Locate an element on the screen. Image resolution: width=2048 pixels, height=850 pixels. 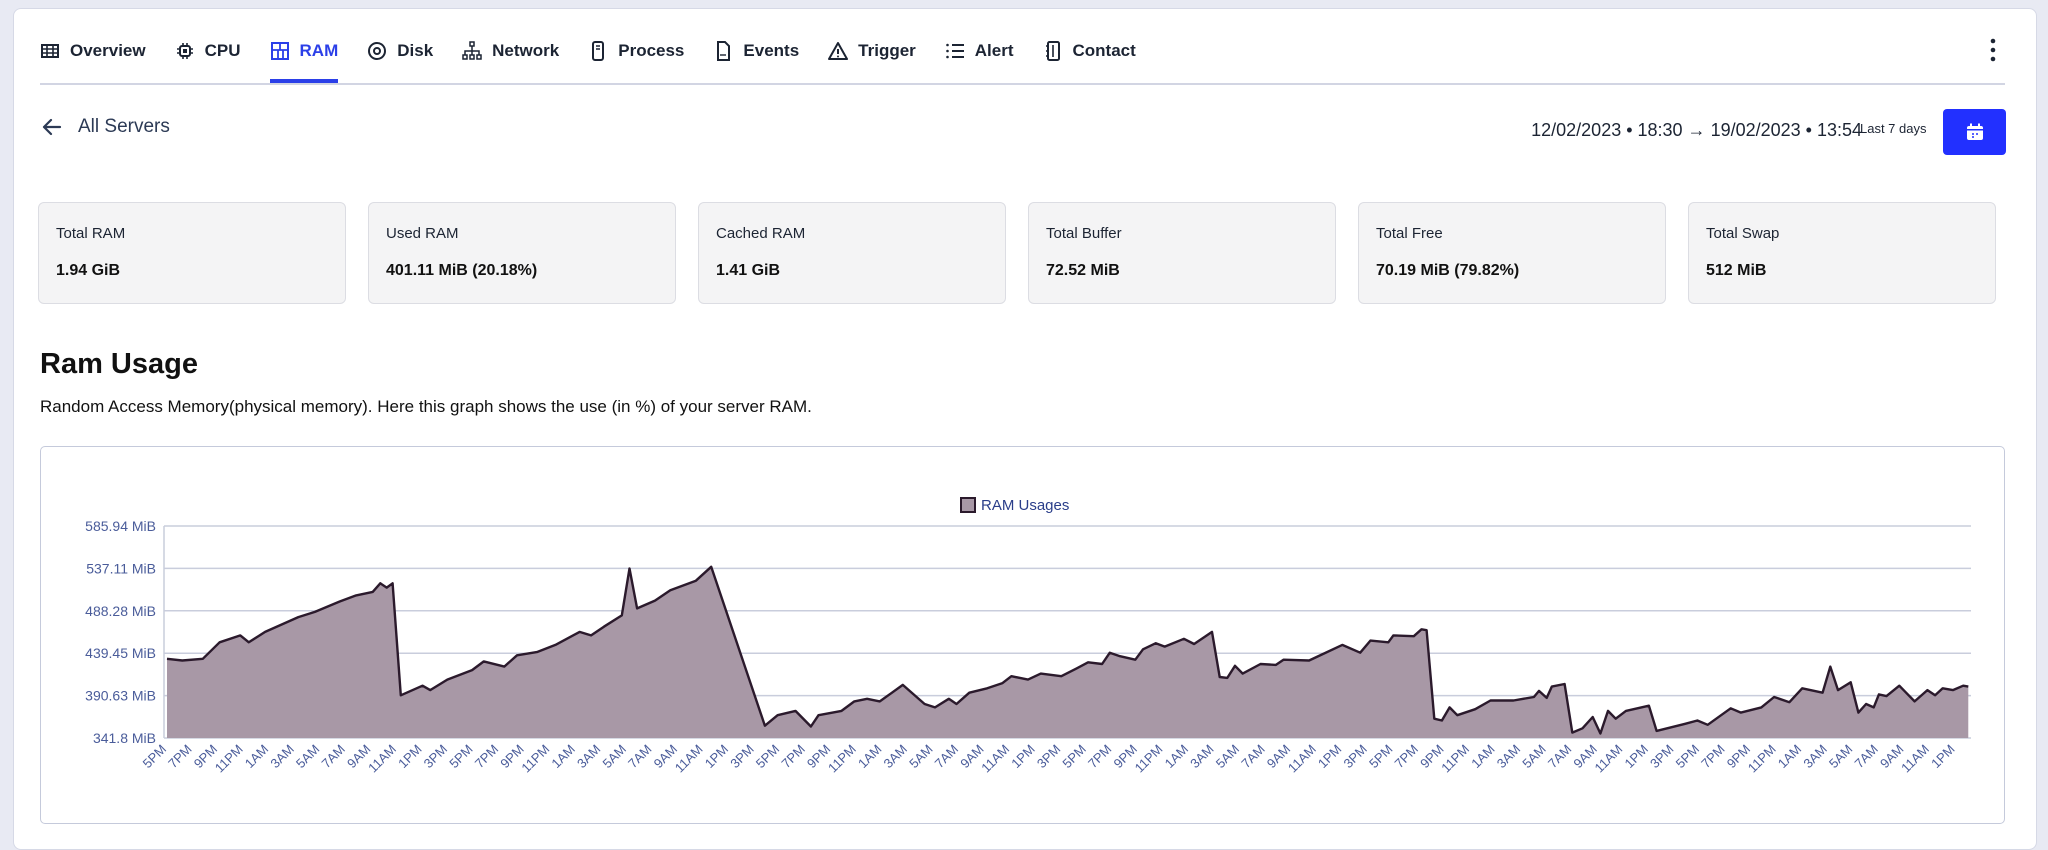
date-picker-button is located at coordinates (1974, 132).